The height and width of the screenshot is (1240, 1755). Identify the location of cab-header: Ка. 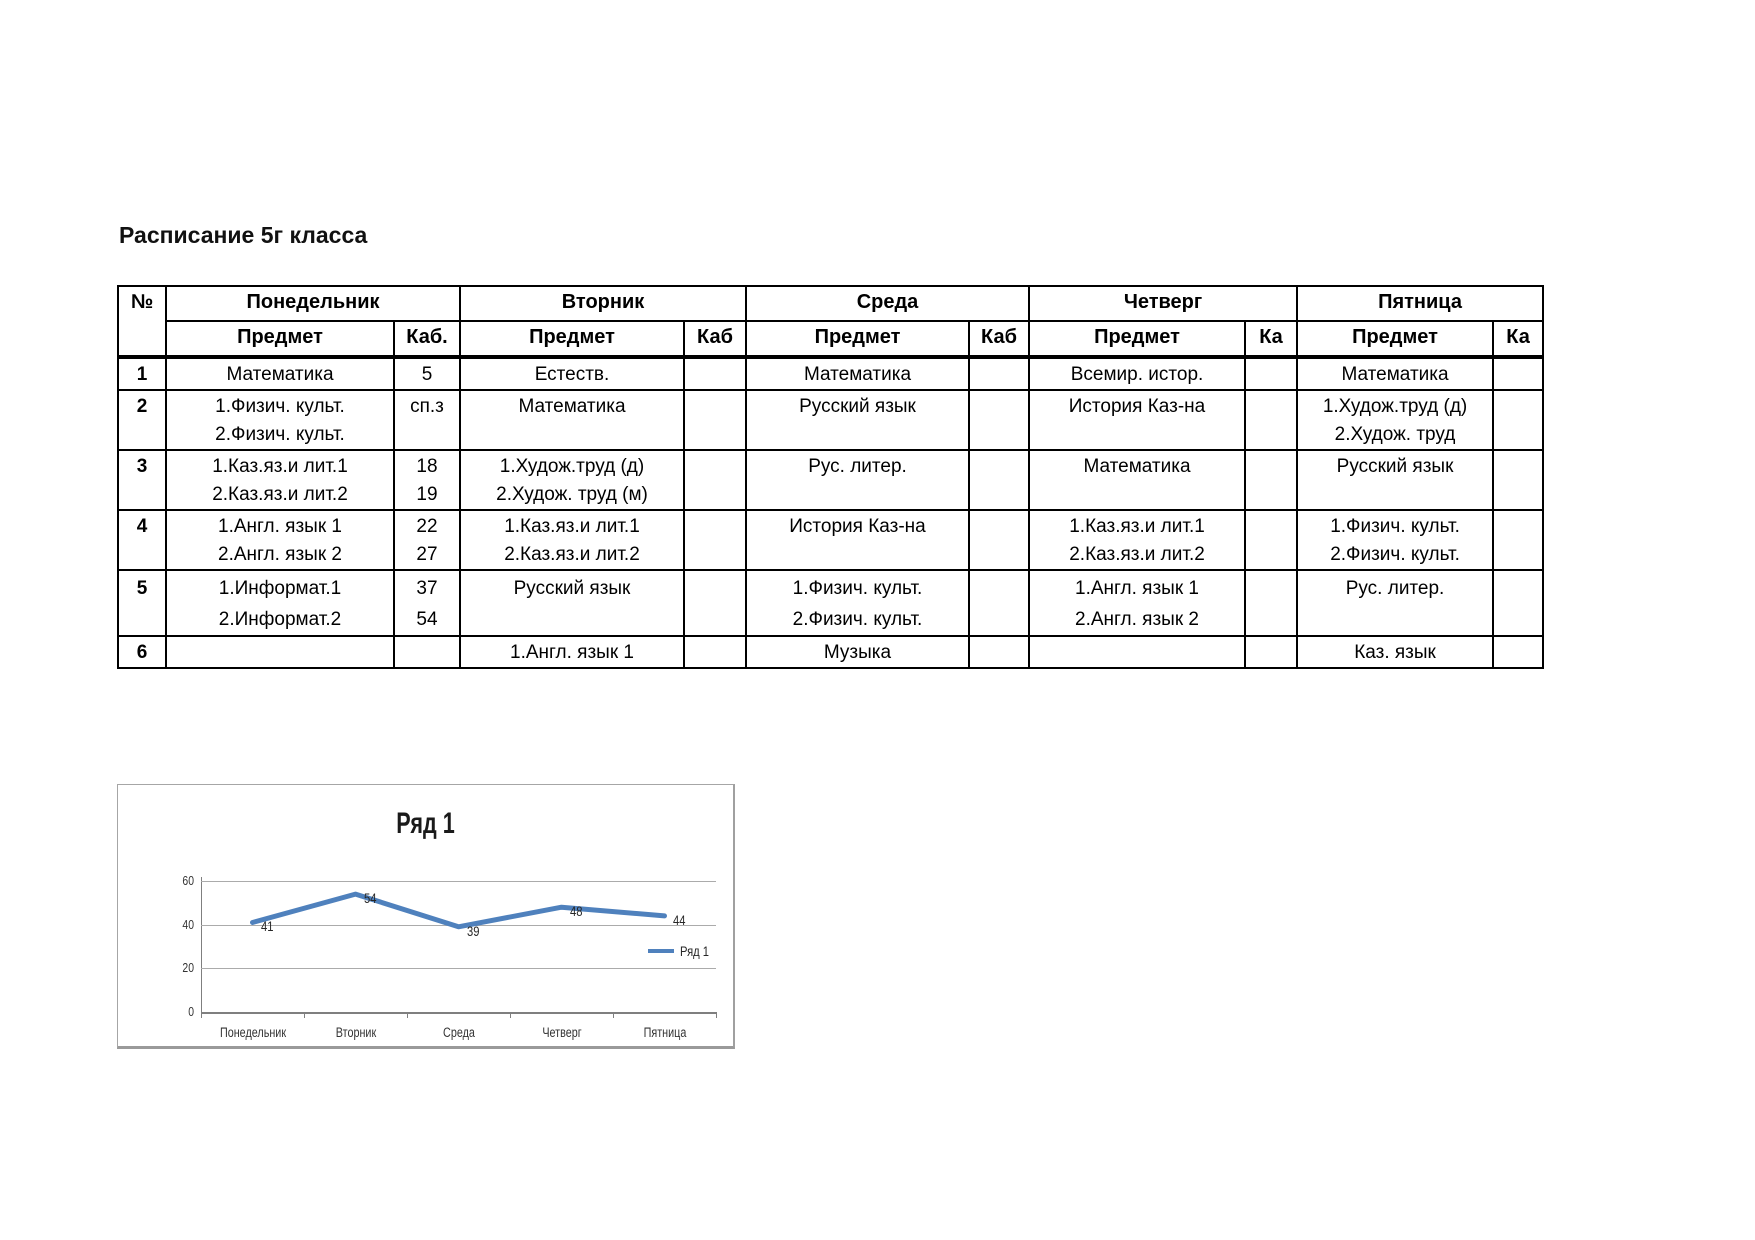
(1271, 339).